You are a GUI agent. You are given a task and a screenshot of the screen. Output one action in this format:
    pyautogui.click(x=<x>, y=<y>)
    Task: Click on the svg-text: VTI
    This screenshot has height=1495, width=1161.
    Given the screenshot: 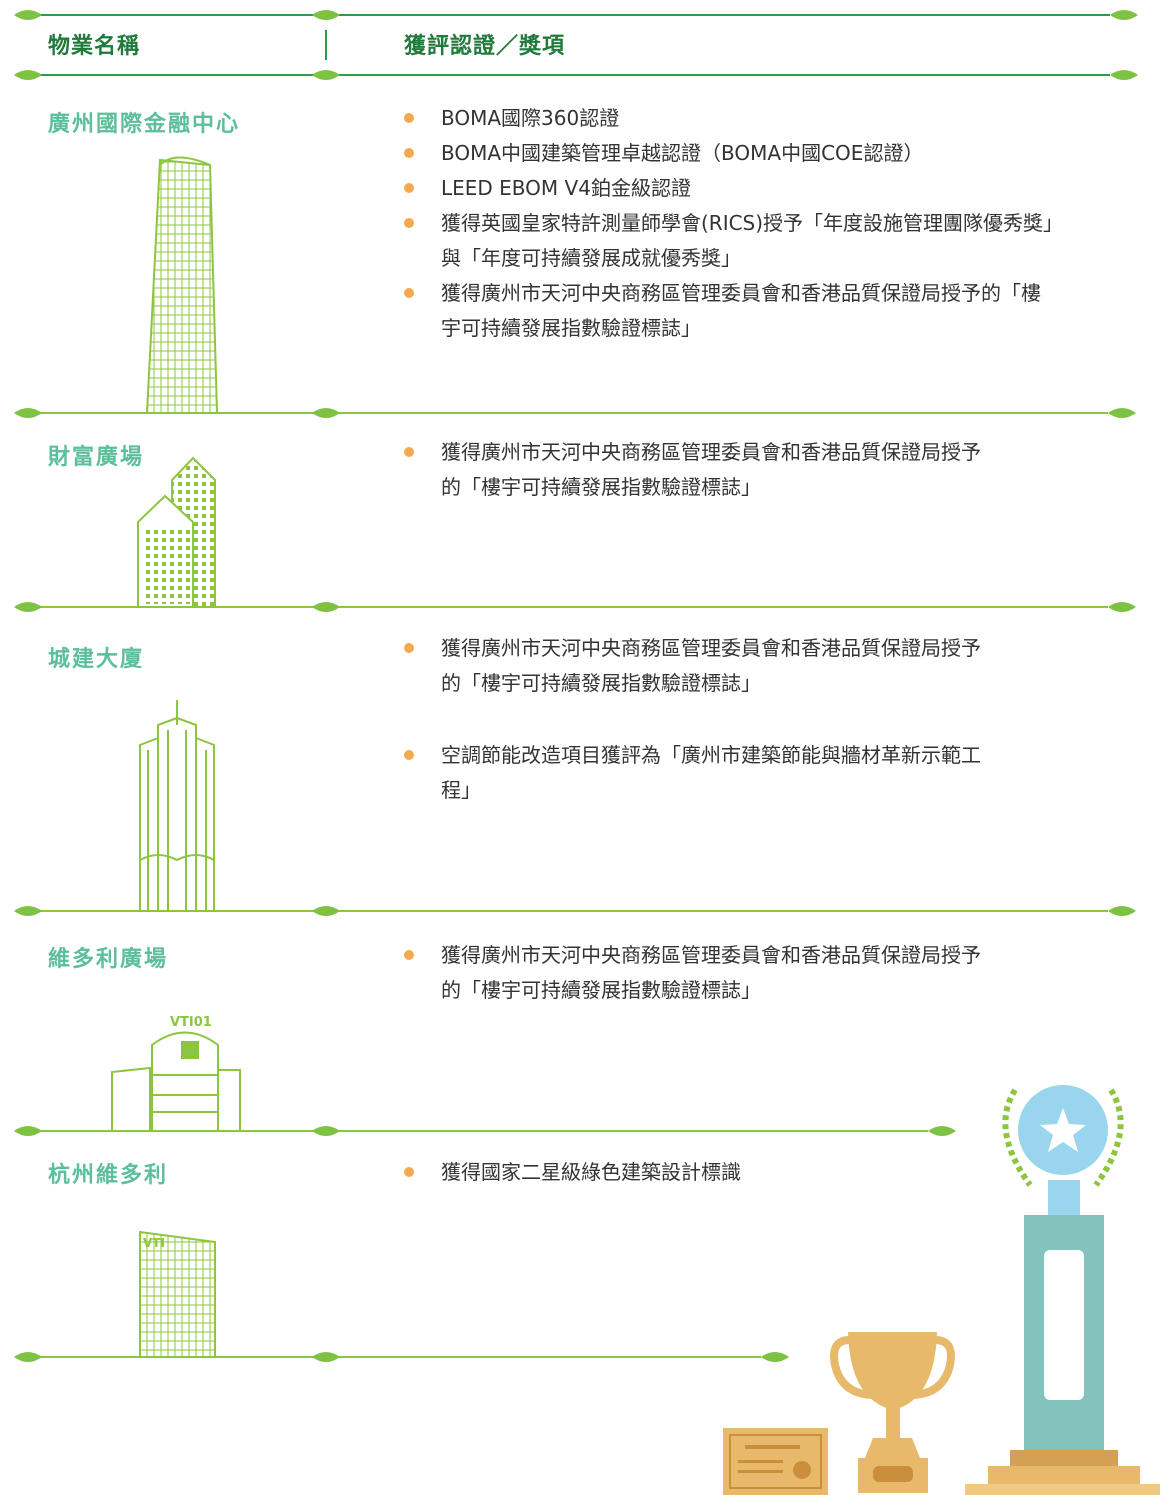 What is the action you would take?
    pyautogui.click(x=154, y=1243)
    